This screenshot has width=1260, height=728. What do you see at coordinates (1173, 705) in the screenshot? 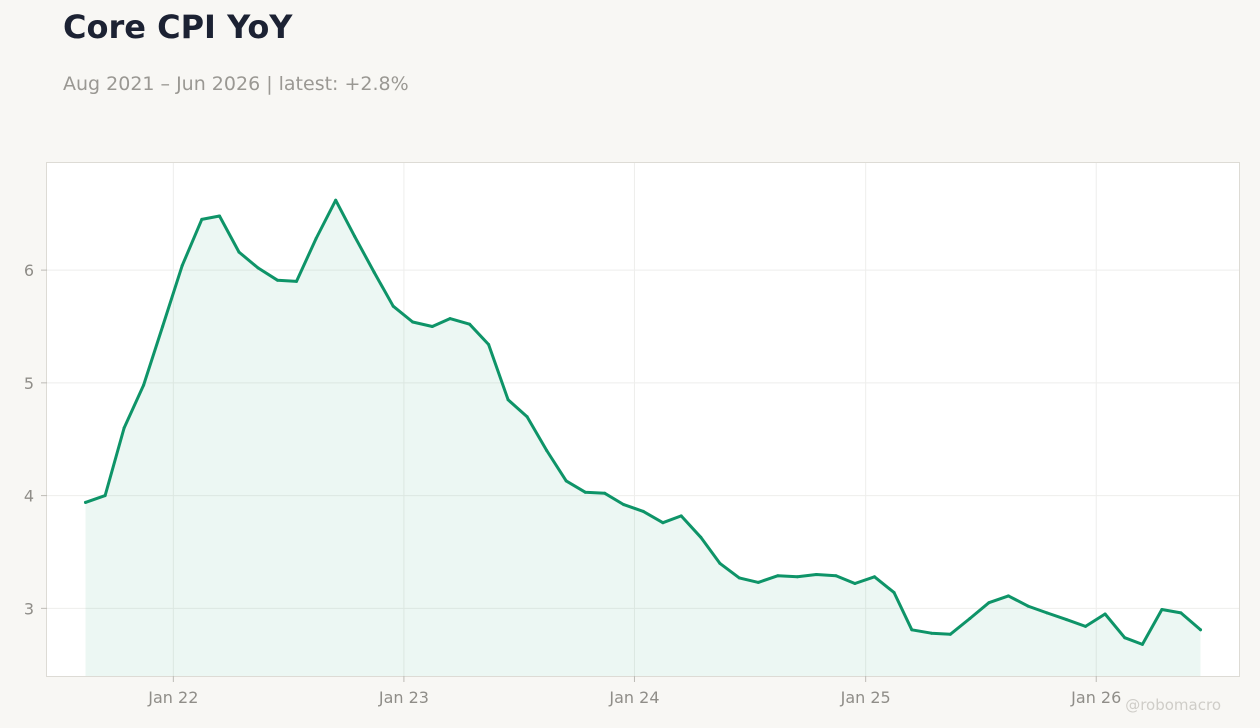
I see `watermark: @robomacro` at bounding box center [1173, 705].